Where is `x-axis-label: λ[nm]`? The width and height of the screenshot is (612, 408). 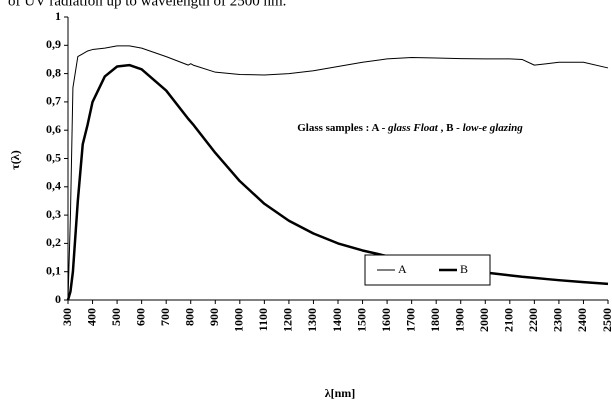 x-axis-label: λ[nm] is located at coordinates (340, 393).